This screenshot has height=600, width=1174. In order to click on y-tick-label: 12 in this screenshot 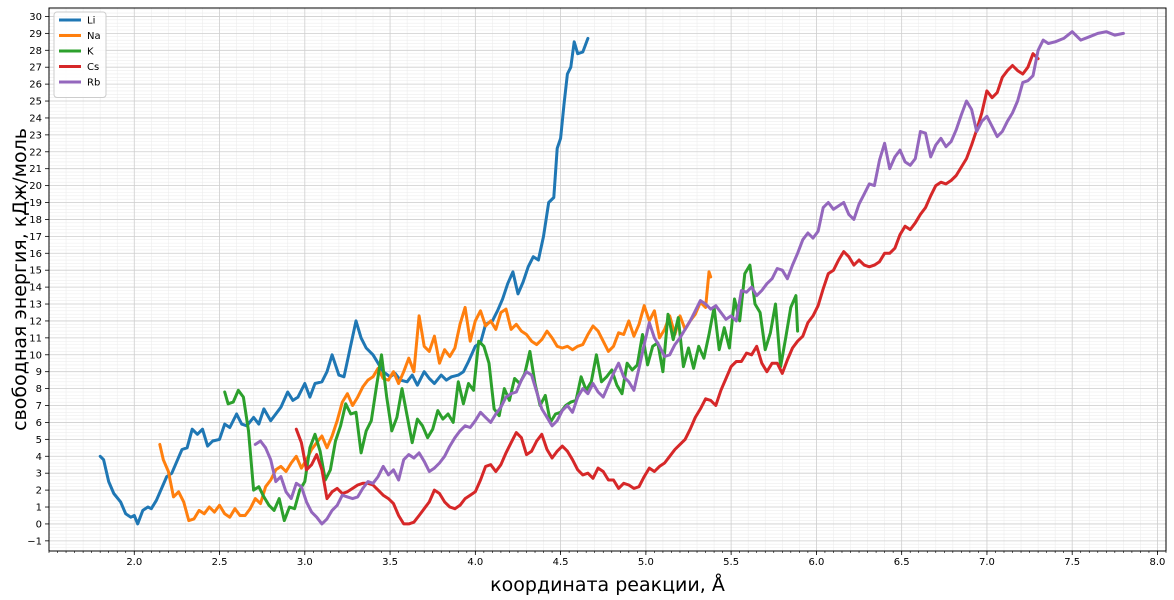, I will do `click(35, 321)`.